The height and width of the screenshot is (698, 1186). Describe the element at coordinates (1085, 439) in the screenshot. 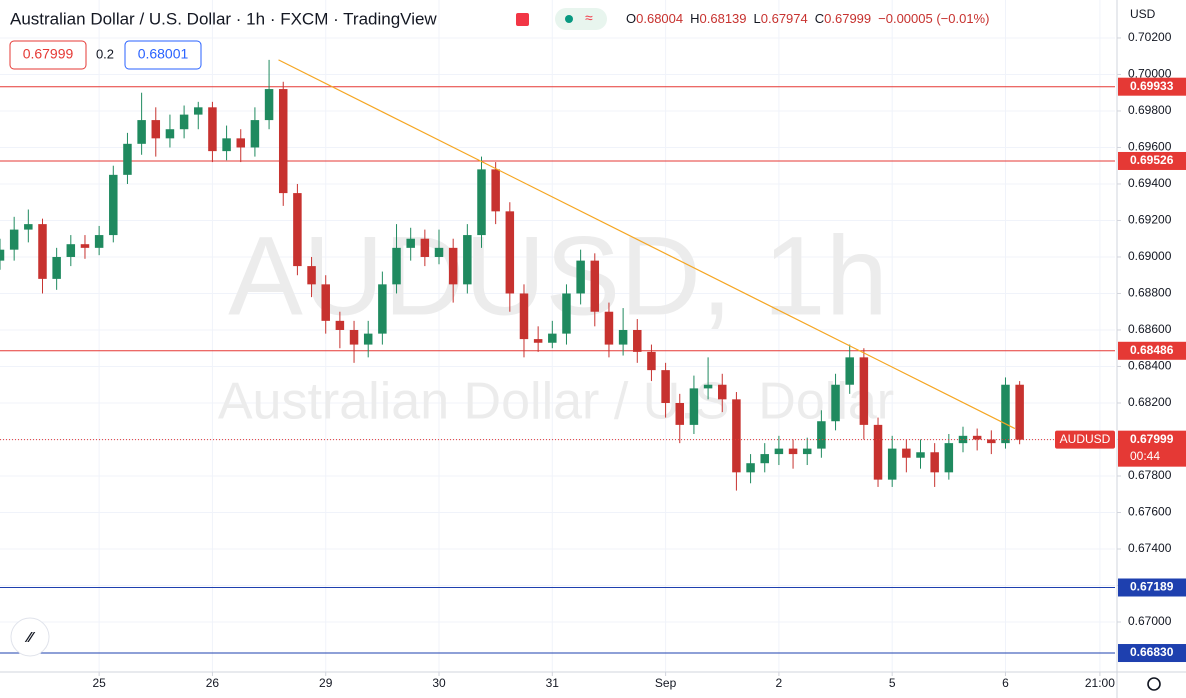

I see `symbol-tag` at that location.